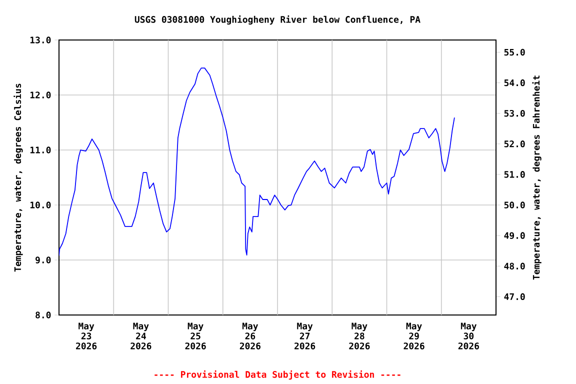 Image resolution: width=576 pixels, height=384 pixels. Describe the element at coordinates (514, 205) in the screenshot. I see `y2-tick-label: 50.0` at that location.